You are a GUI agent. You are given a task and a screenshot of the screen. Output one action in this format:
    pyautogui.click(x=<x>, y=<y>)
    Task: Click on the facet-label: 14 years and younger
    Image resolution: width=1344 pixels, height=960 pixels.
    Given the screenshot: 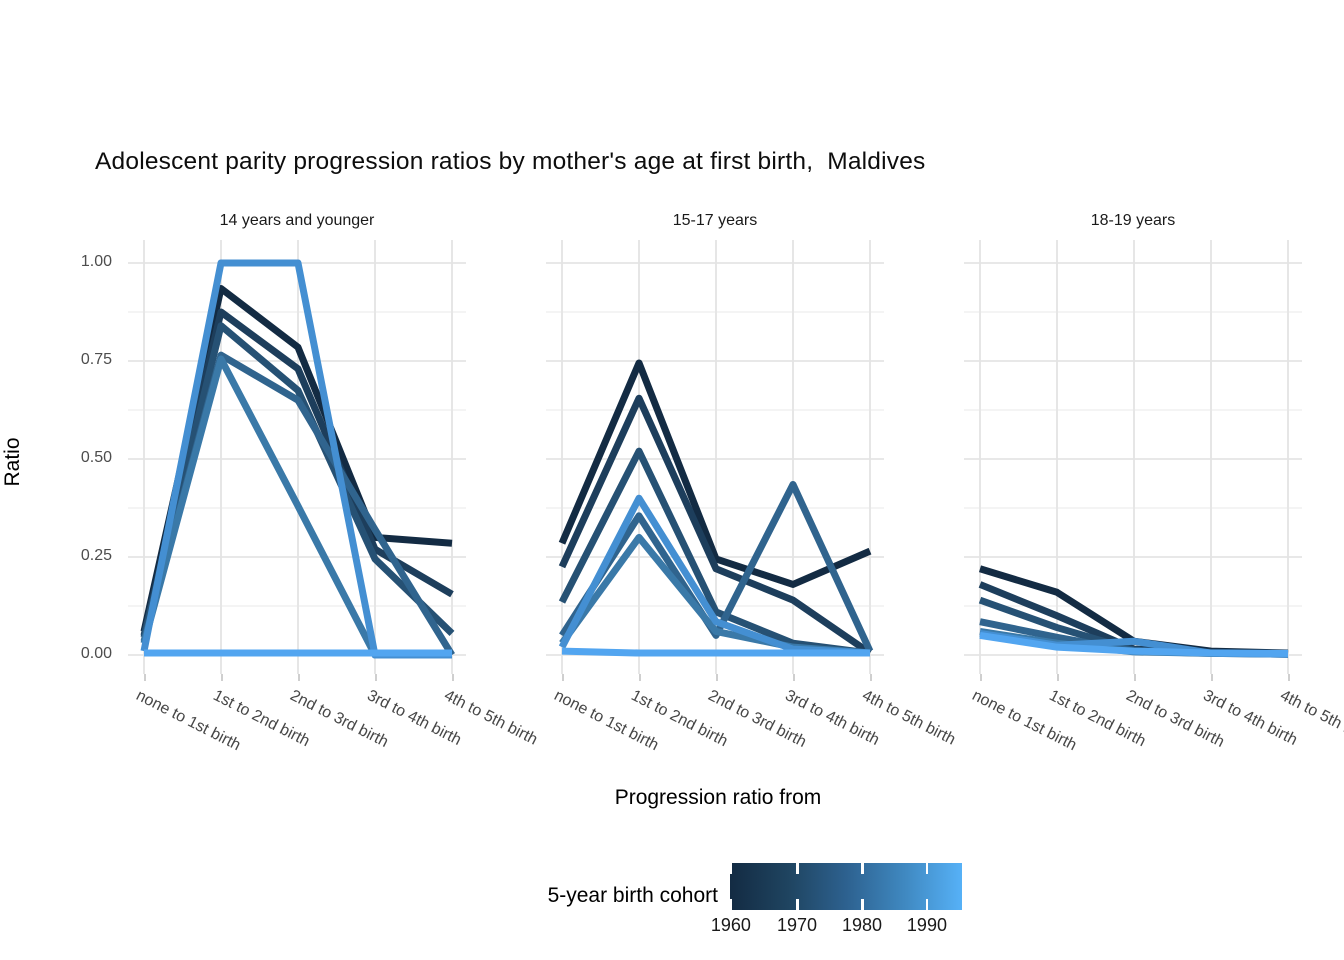 What is the action you would take?
    pyautogui.click(x=297, y=220)
    